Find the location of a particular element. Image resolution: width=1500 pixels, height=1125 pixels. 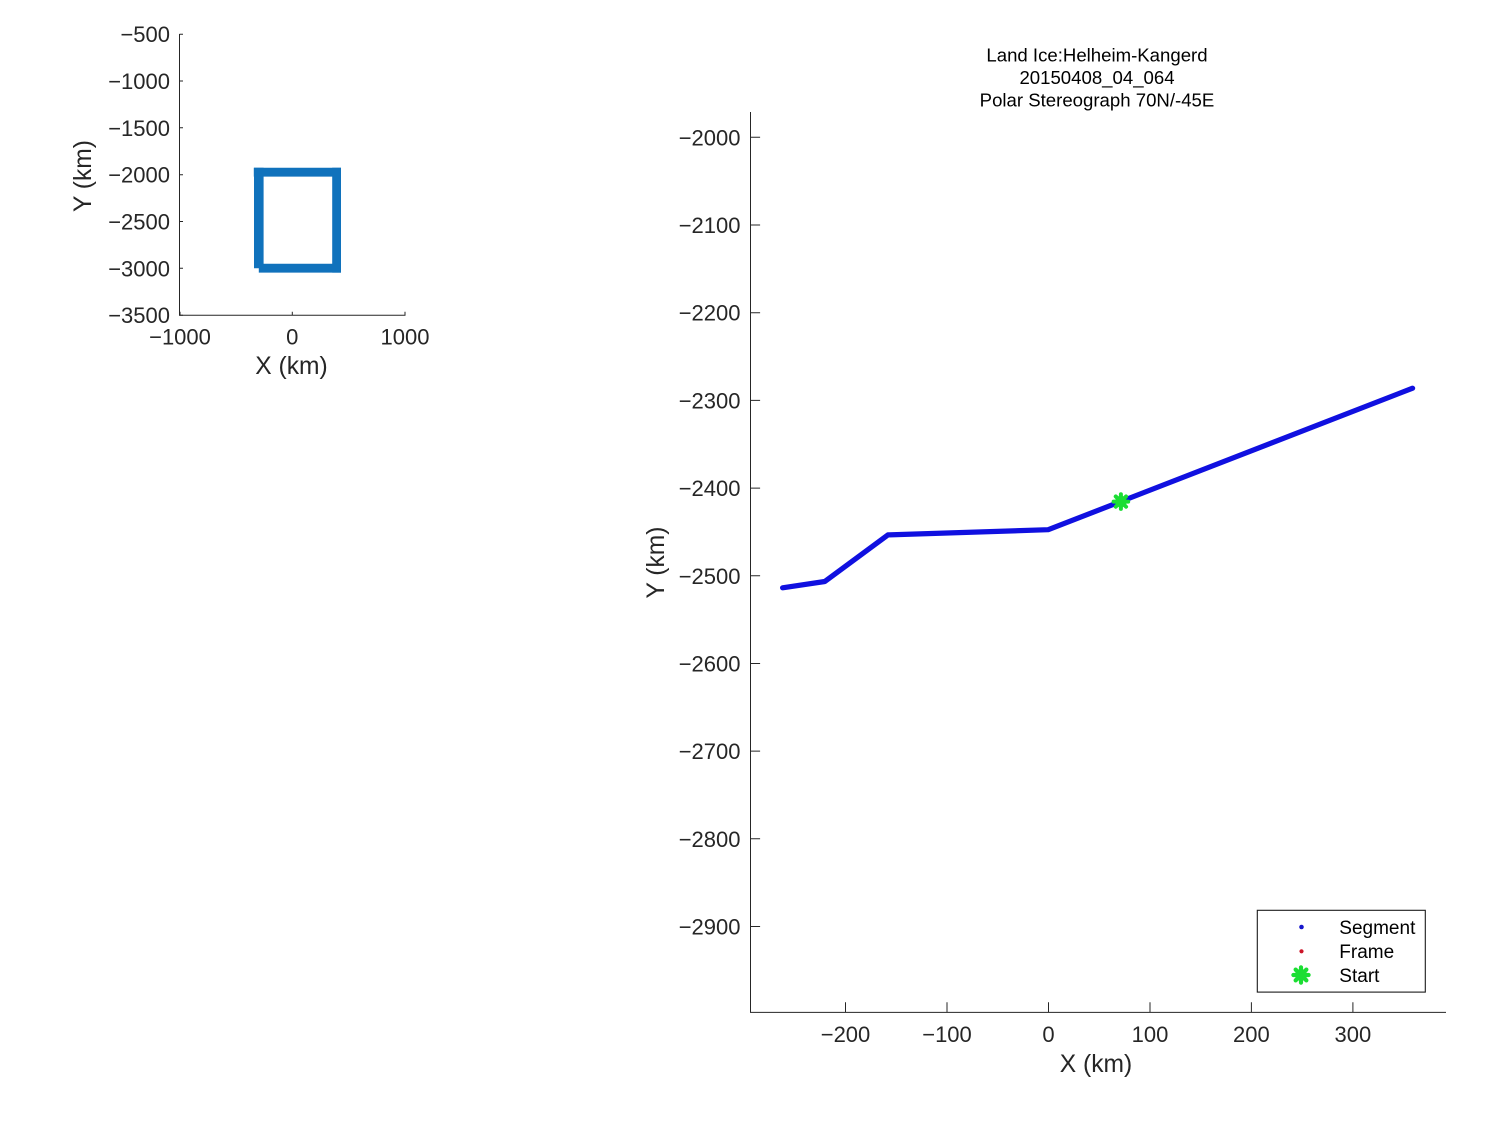

svg-text: Start is located at coordinates (1359, 976).